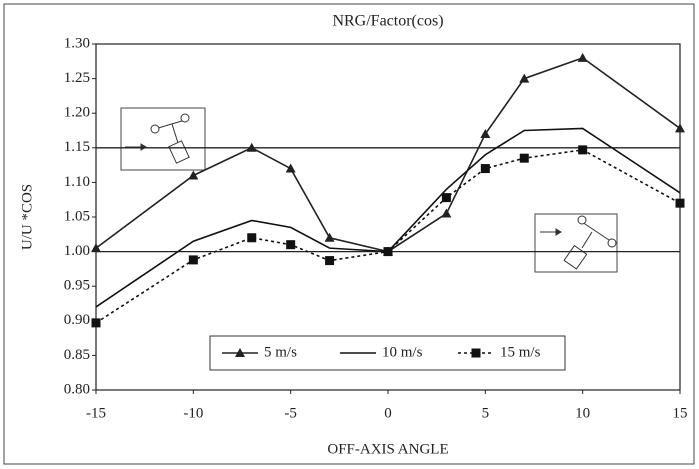  Describe the element at coordinates (680, 413) in the screenshot. I see `x-tick-label: 15` at that location.